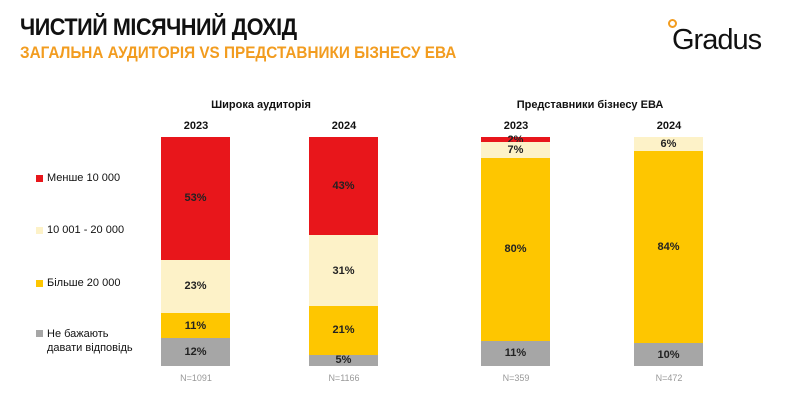 This screenshot has height=418, width=799. Describe the element at coordinates (78, 283) in the screenshot. I see `legend-item: Більше 20 000` at that location.